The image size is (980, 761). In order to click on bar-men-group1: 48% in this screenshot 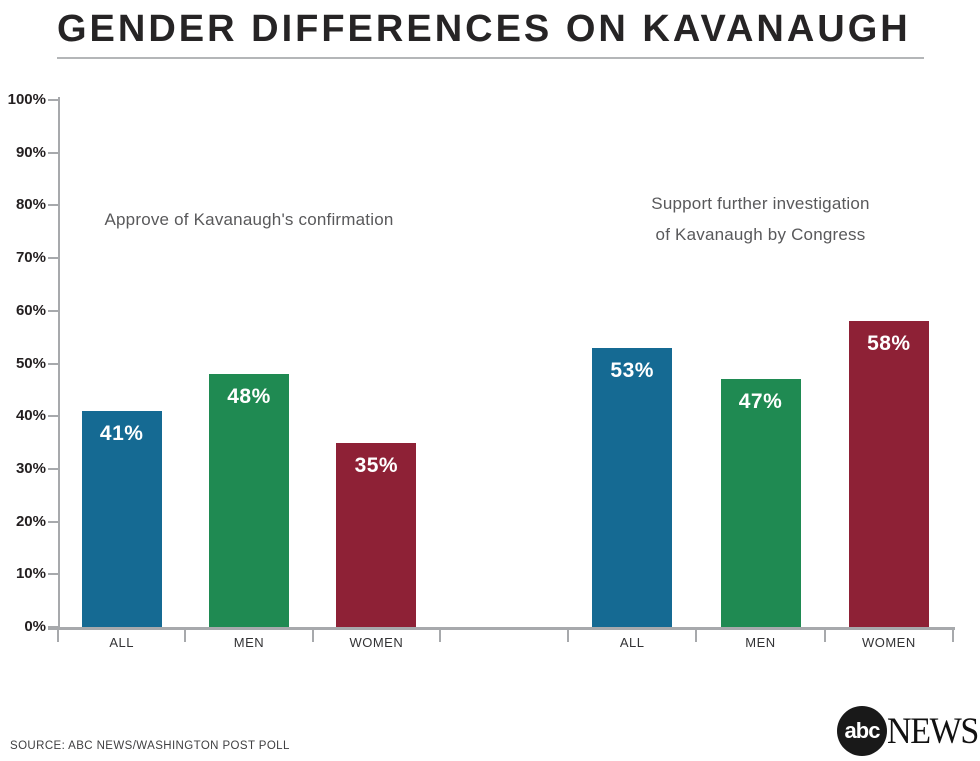, I will do `click(249, 500)`.